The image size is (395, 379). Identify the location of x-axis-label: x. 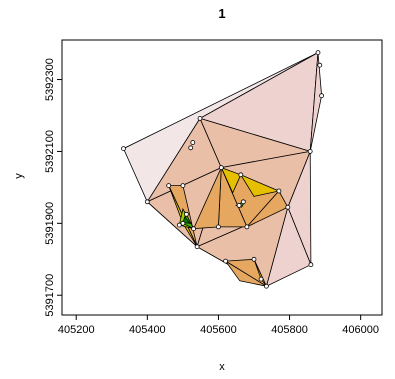
(222, 367).